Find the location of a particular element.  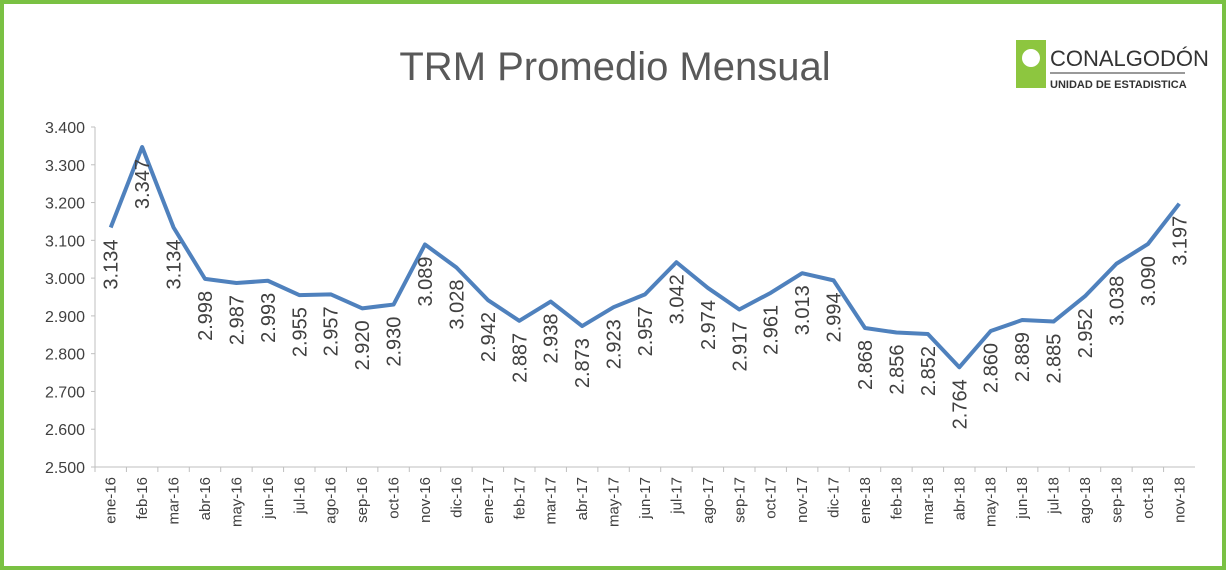

x-tick-label: feb-16 is located at coordinates (142, 498).